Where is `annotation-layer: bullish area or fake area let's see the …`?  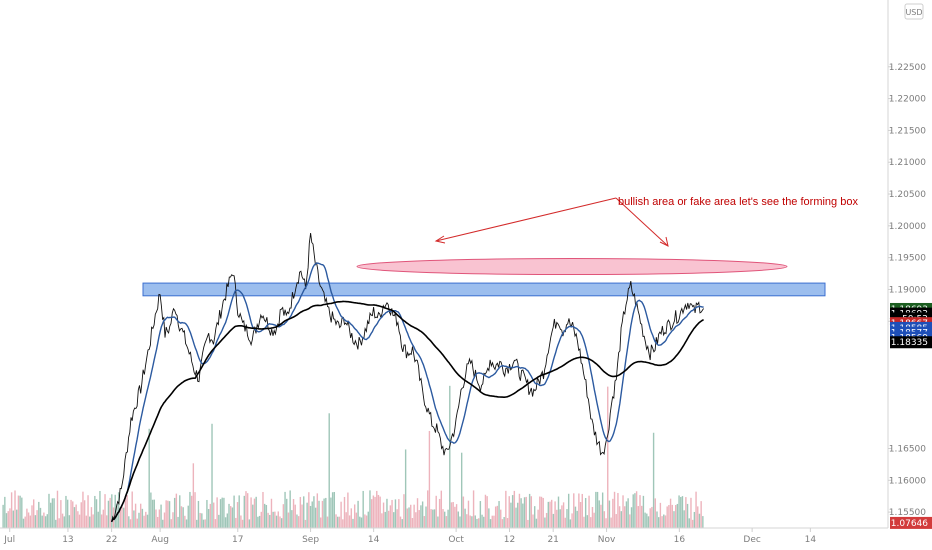
annotation-layer: bullish area or fake area let's see the … is located at coordinates (646, 221).